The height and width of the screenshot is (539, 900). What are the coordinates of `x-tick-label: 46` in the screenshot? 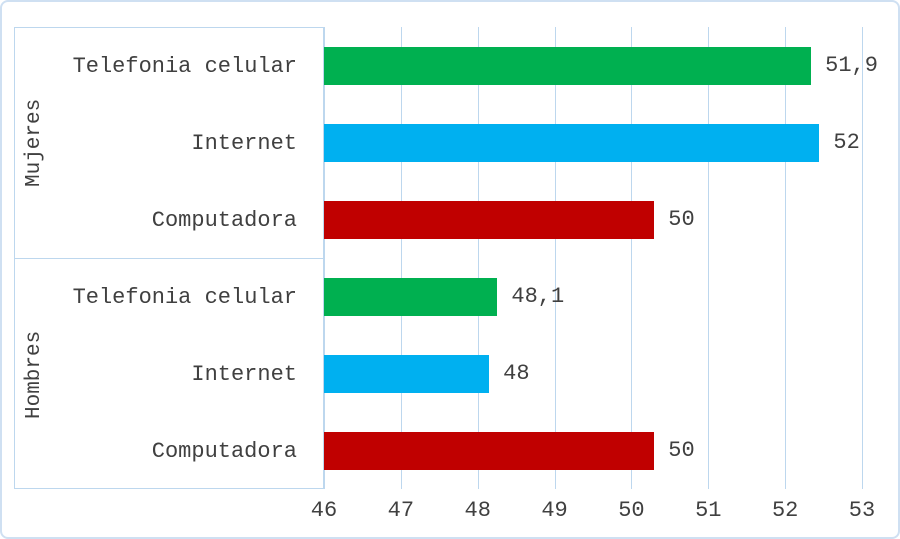 It's located at (324, 510).